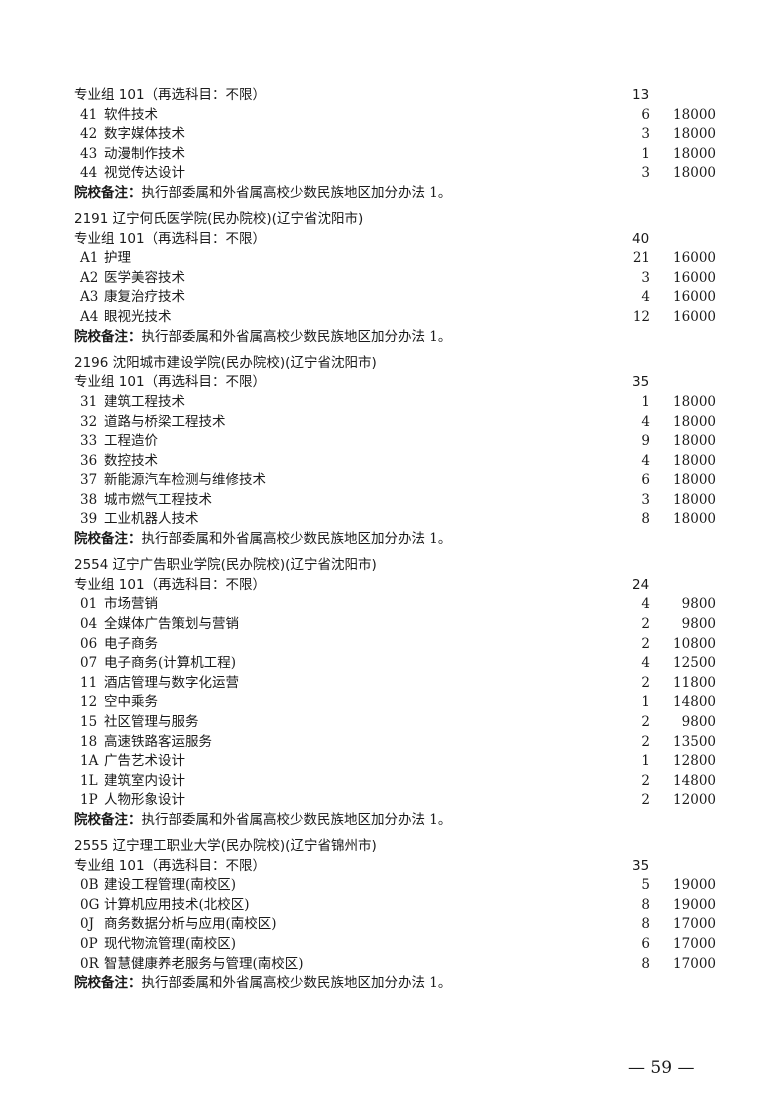 This screenshot has width=777, height=1116. Describe the element at coordinates (399, 886) in the screenshot. I see `major-row: 0B 建设工程管理(南校区) 5 19000` at that location.